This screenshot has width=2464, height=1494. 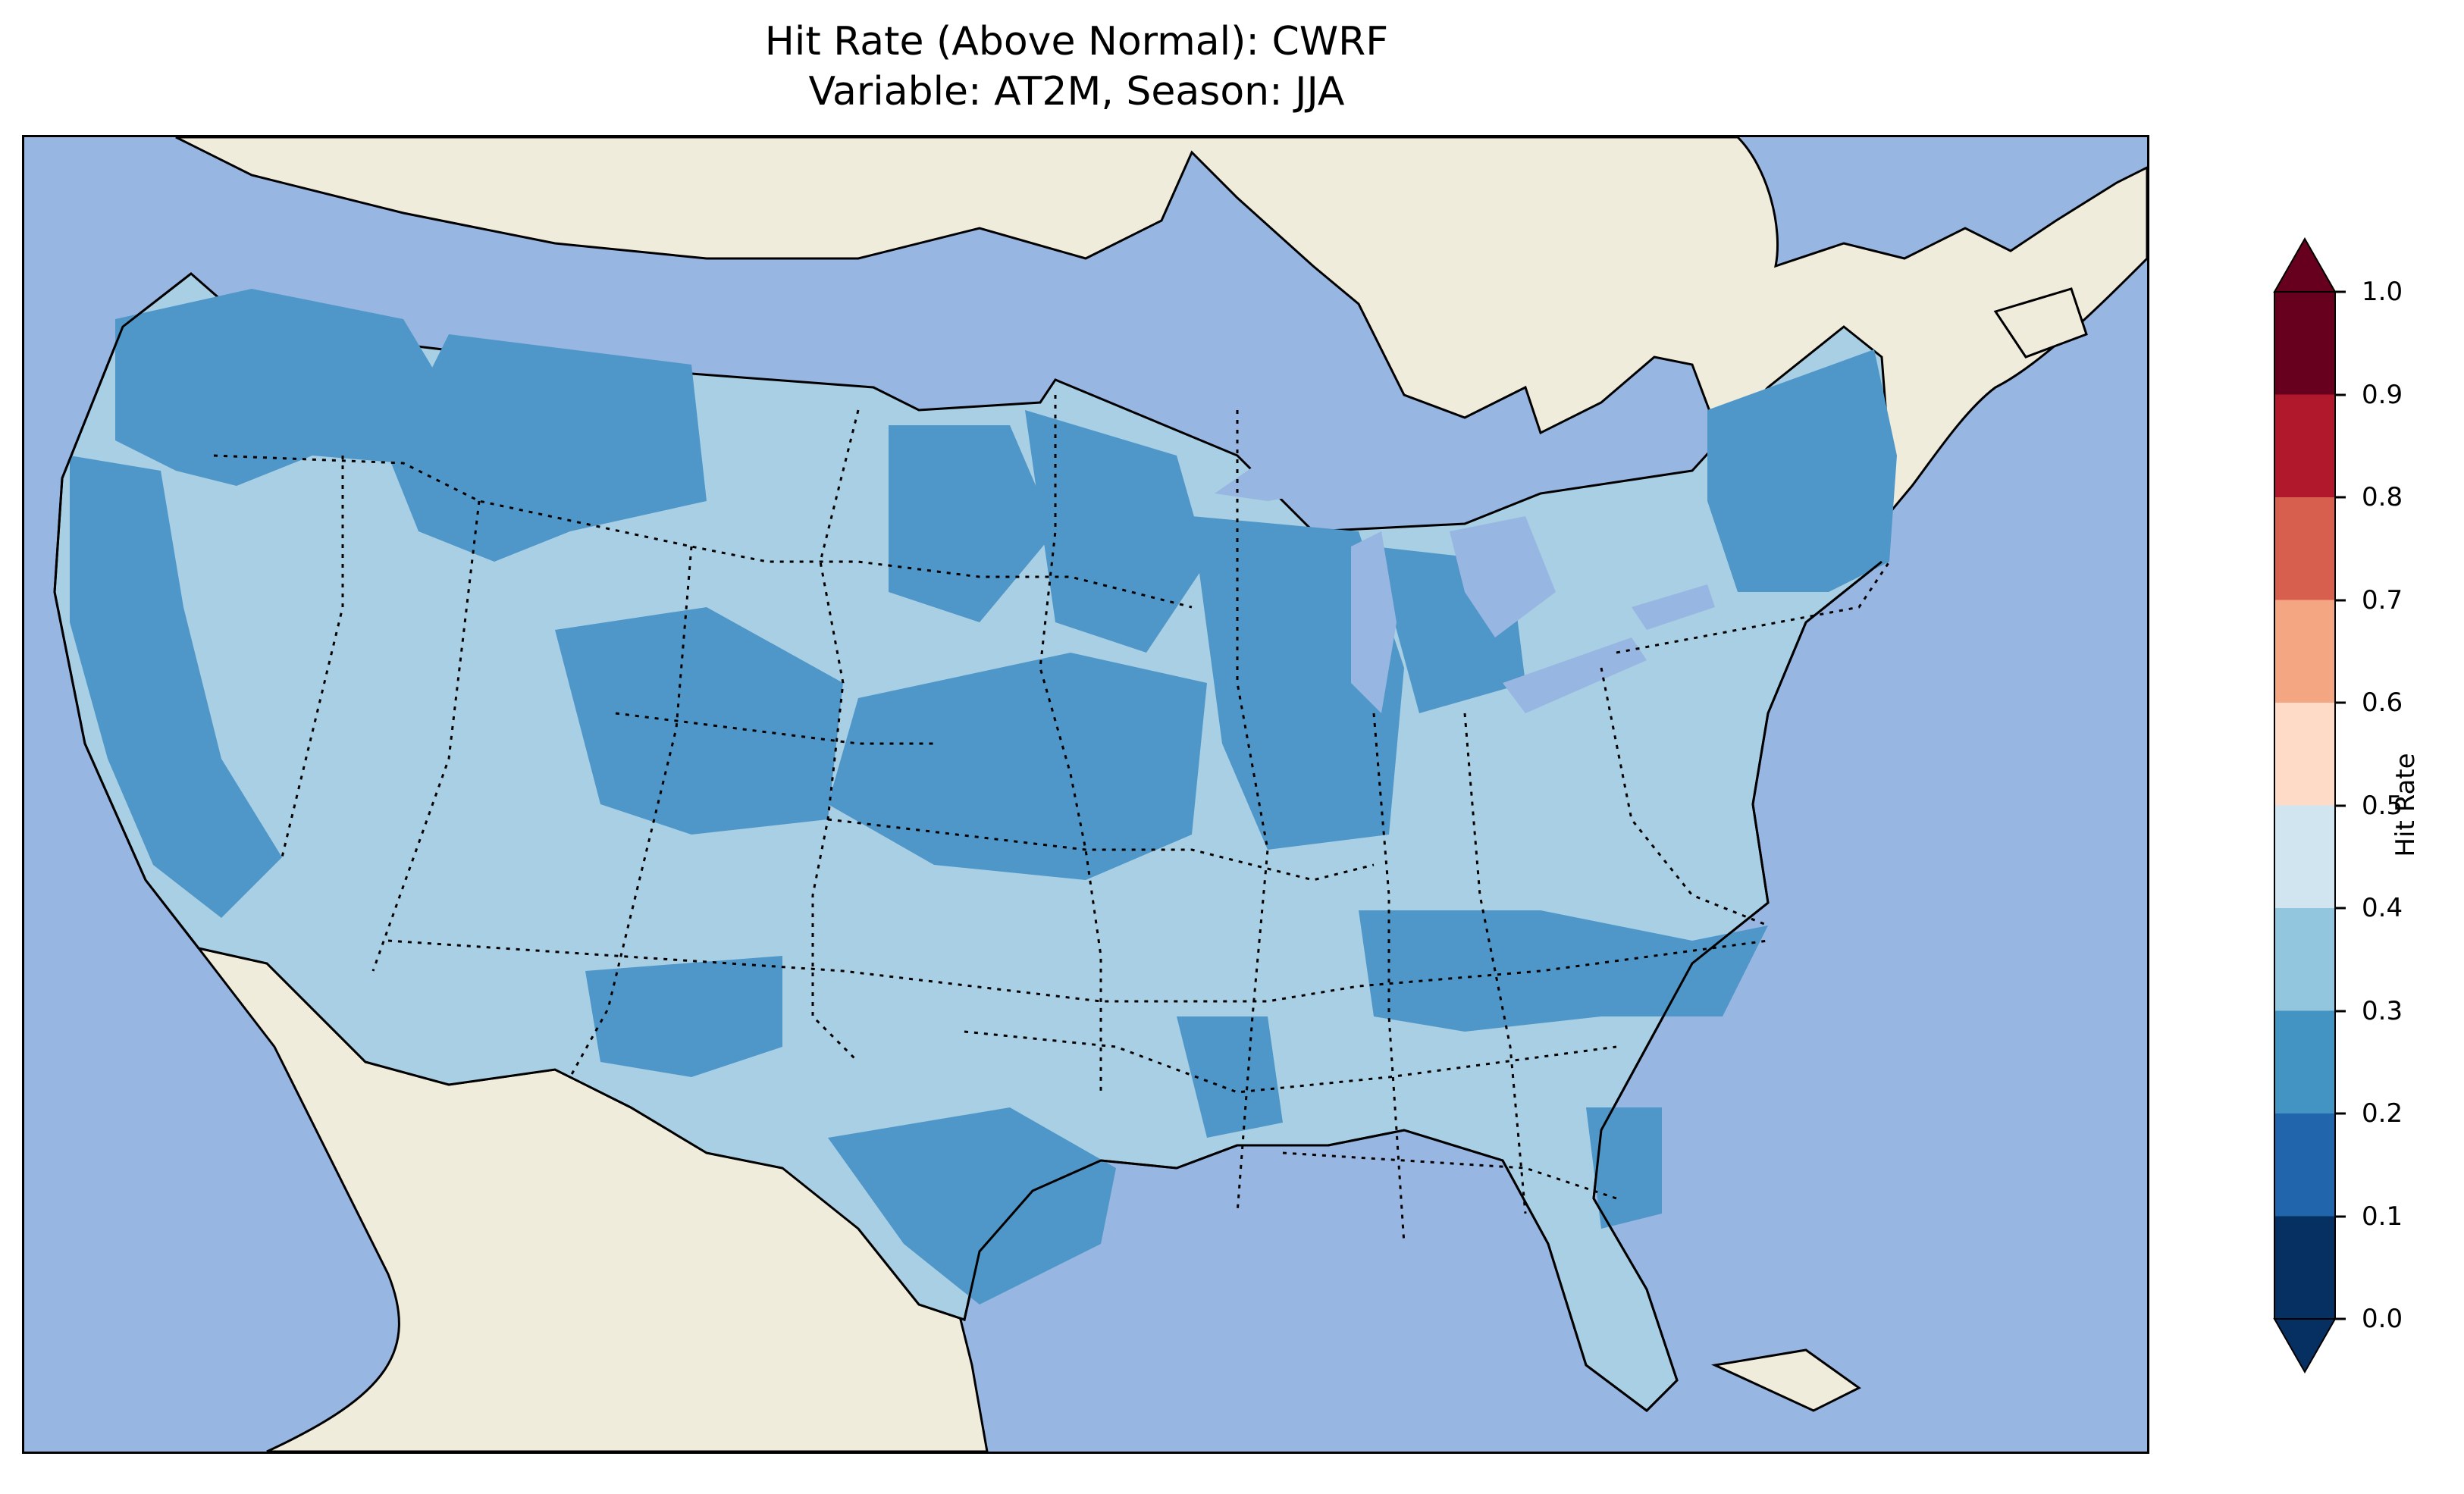 I want to click on region-california, so click(x=176, y=687).